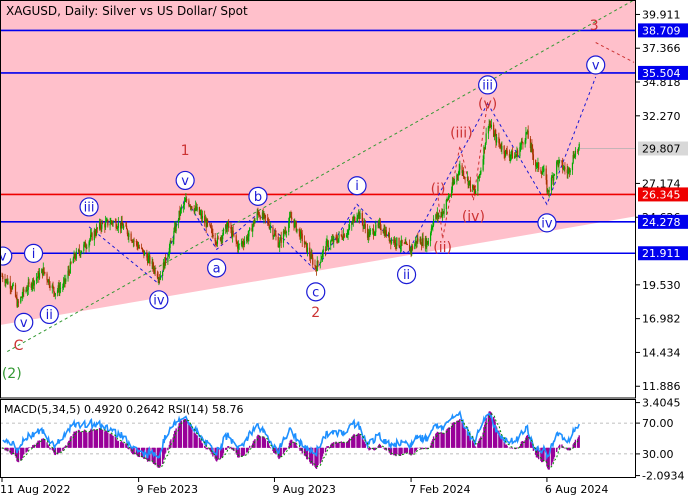 This screenshot has height=504, width=700. What do you see at coordinates (439, 489) in the screenshot?
I see `x-tick-label: 7 Feb 2024` at bounding box center [439, 489].